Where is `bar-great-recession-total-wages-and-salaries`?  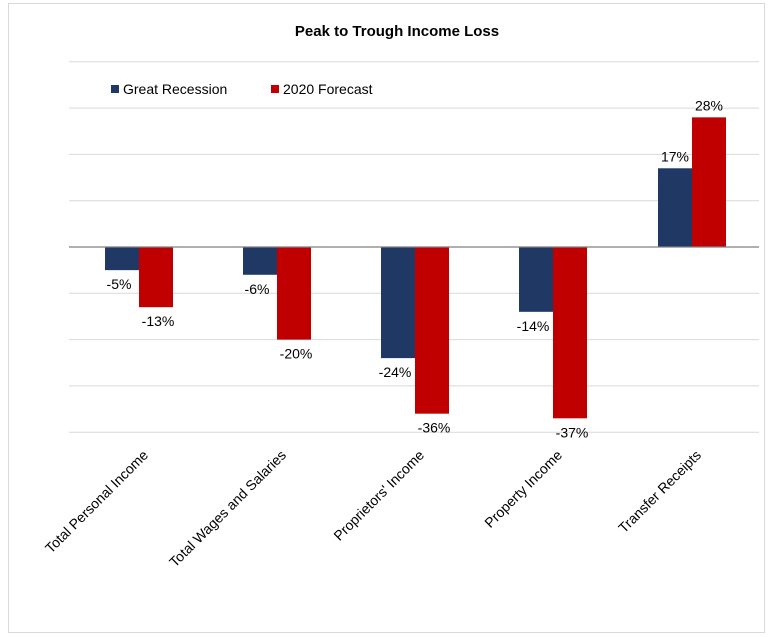
bar-great-recession-total-wages-and-salaries is located at coordinates (260, 261).